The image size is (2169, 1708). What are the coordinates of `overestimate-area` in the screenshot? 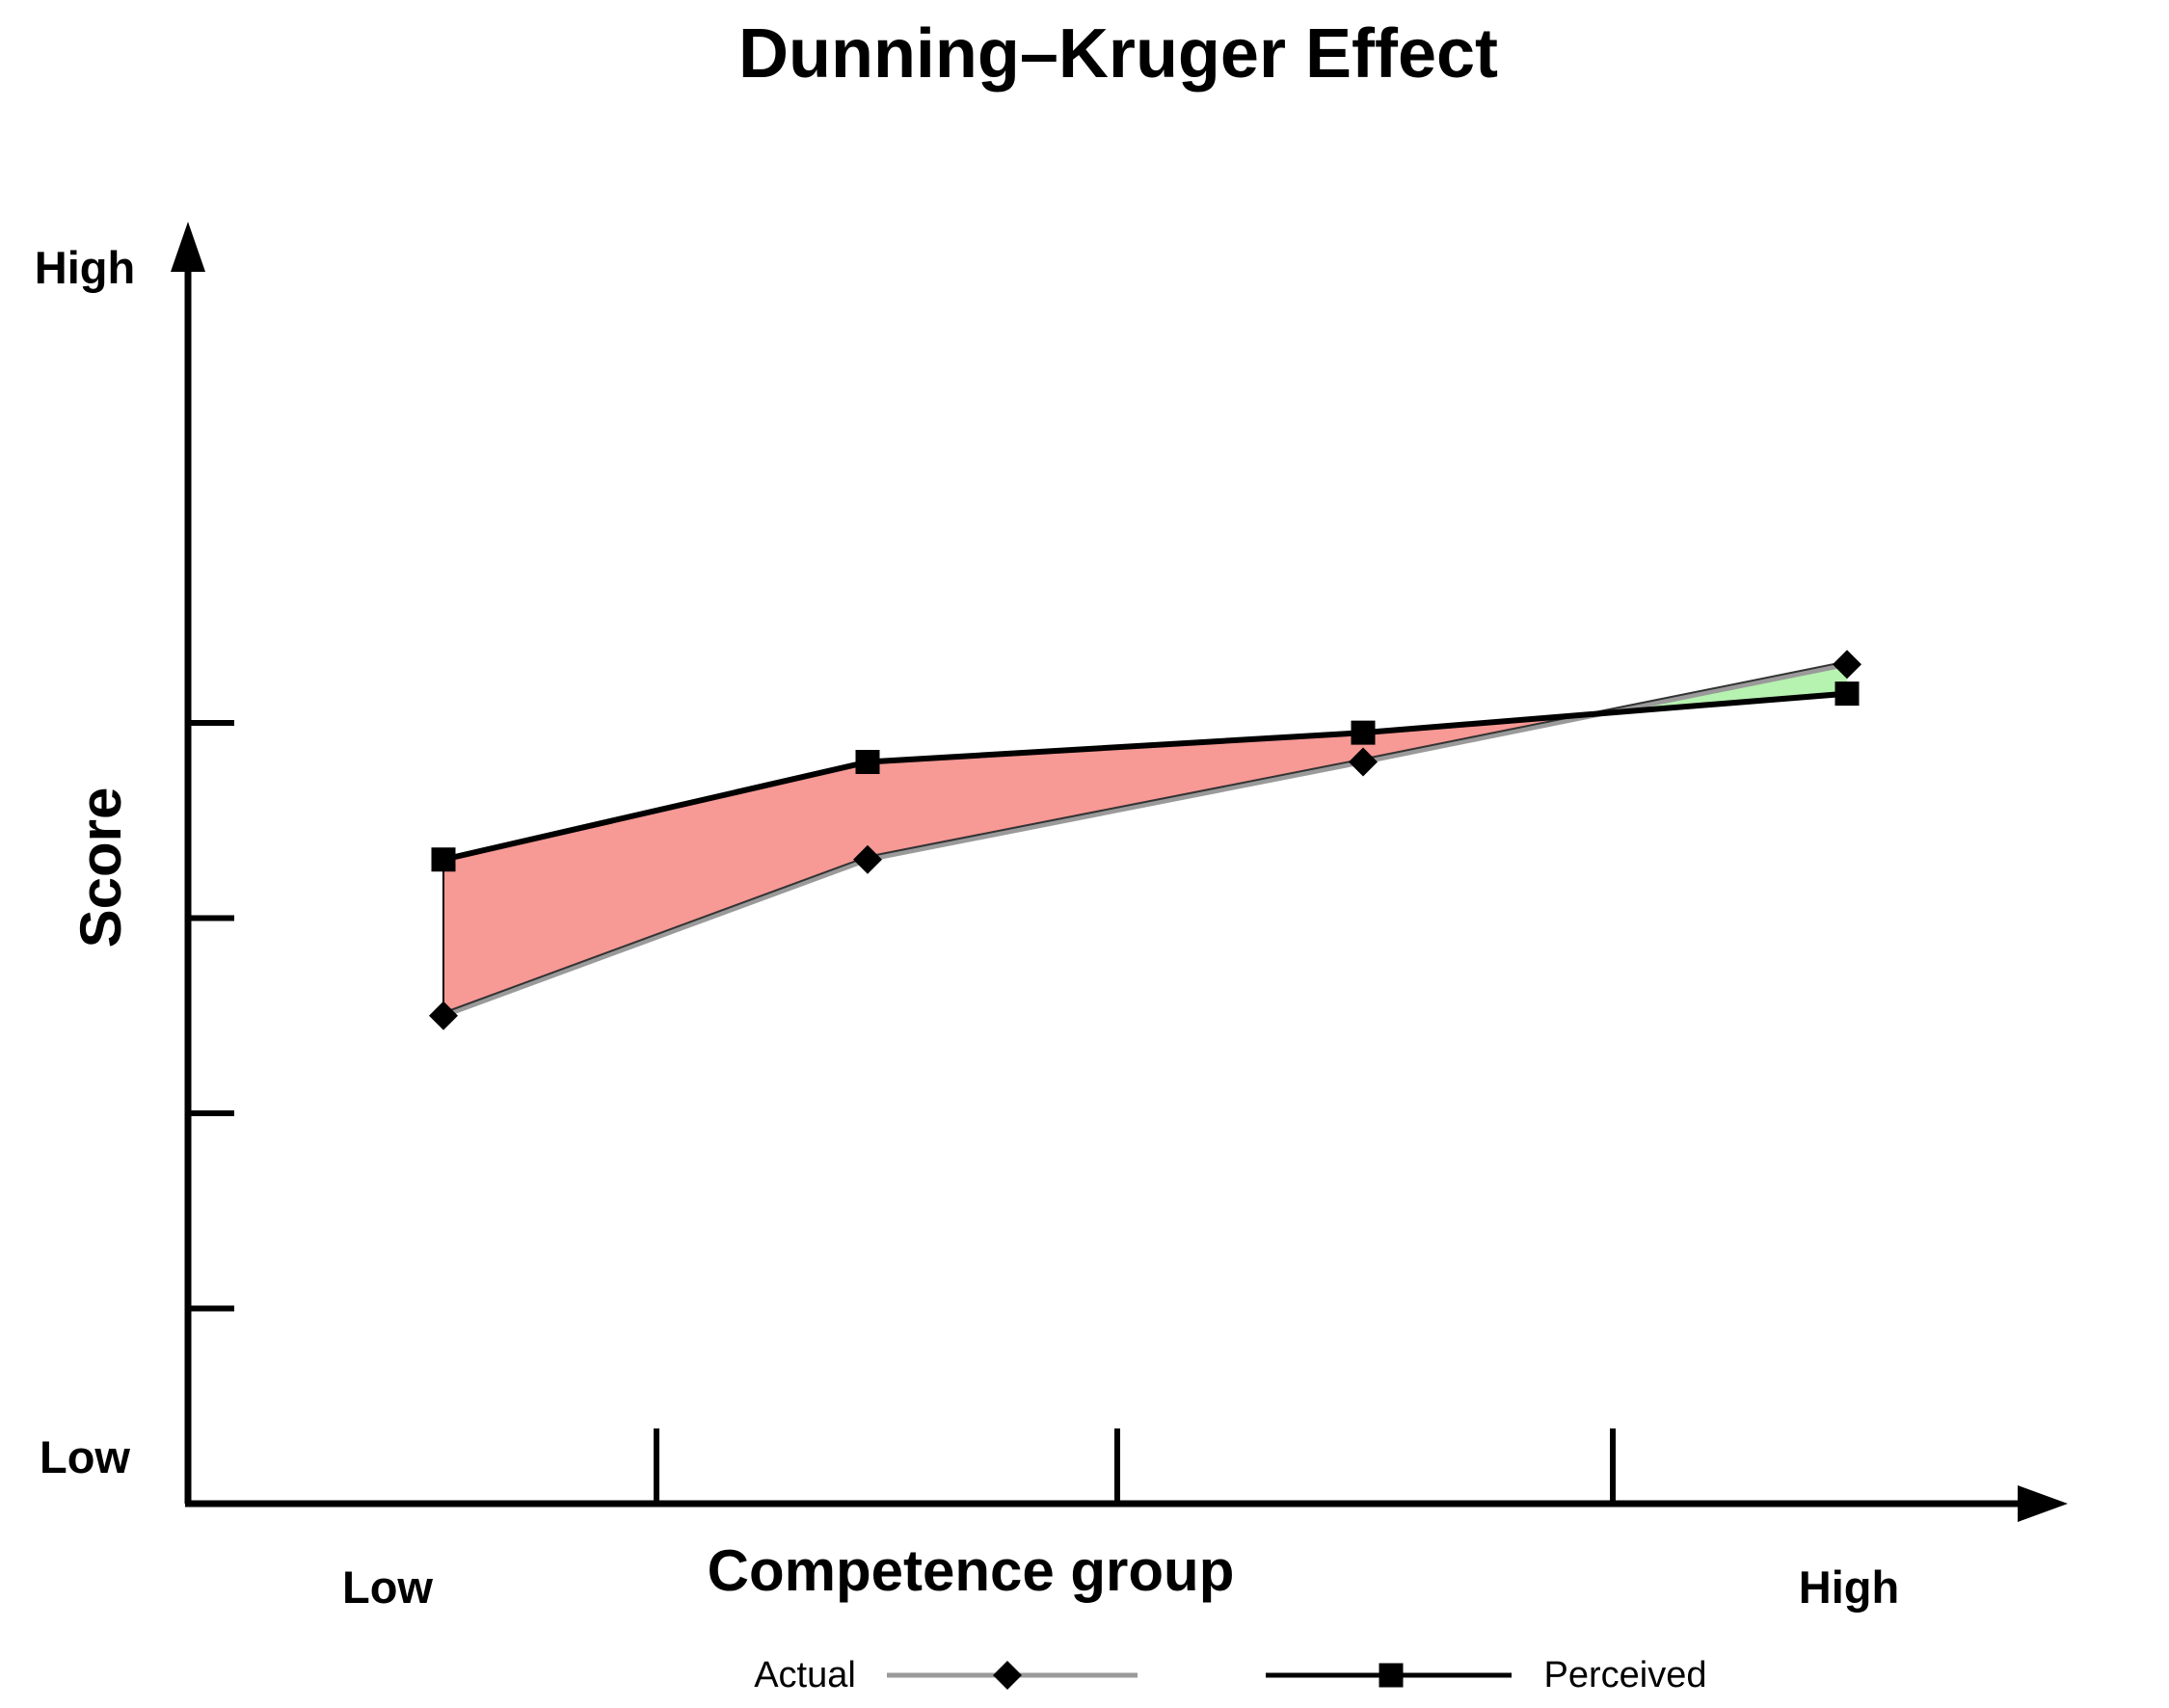 It's located at (1024, 864).